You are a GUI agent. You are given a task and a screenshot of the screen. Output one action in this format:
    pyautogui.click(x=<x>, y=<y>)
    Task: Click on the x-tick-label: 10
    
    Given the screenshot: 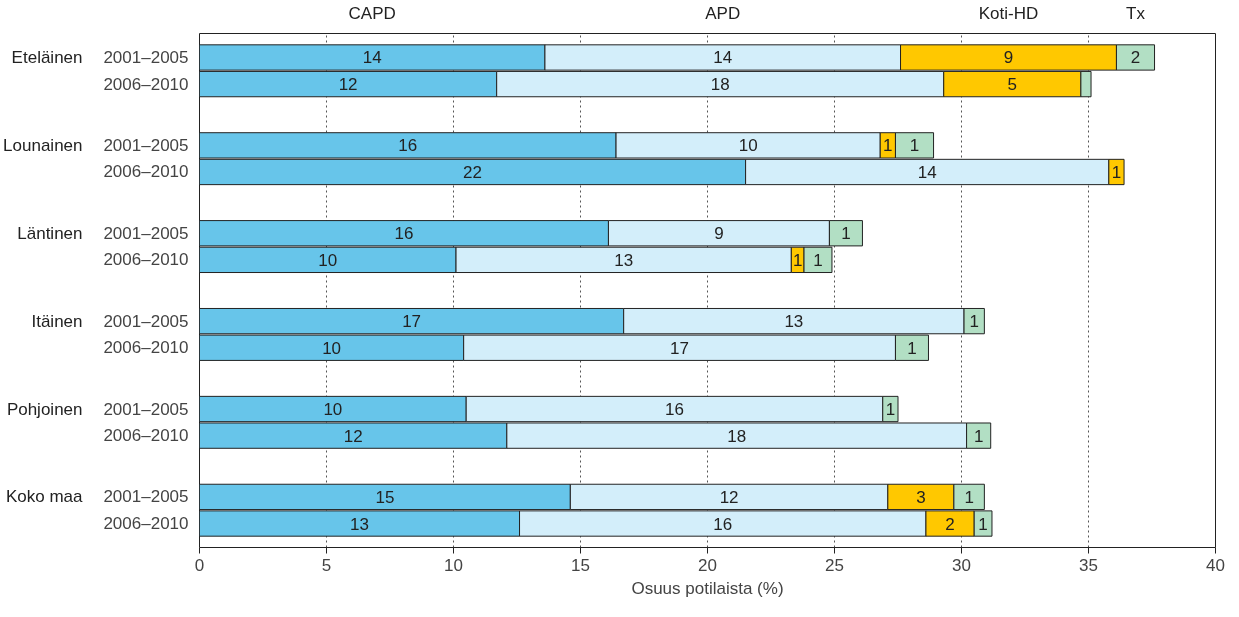 What is the action you would take?
    pyautogui.click(x=453, y=565)
    